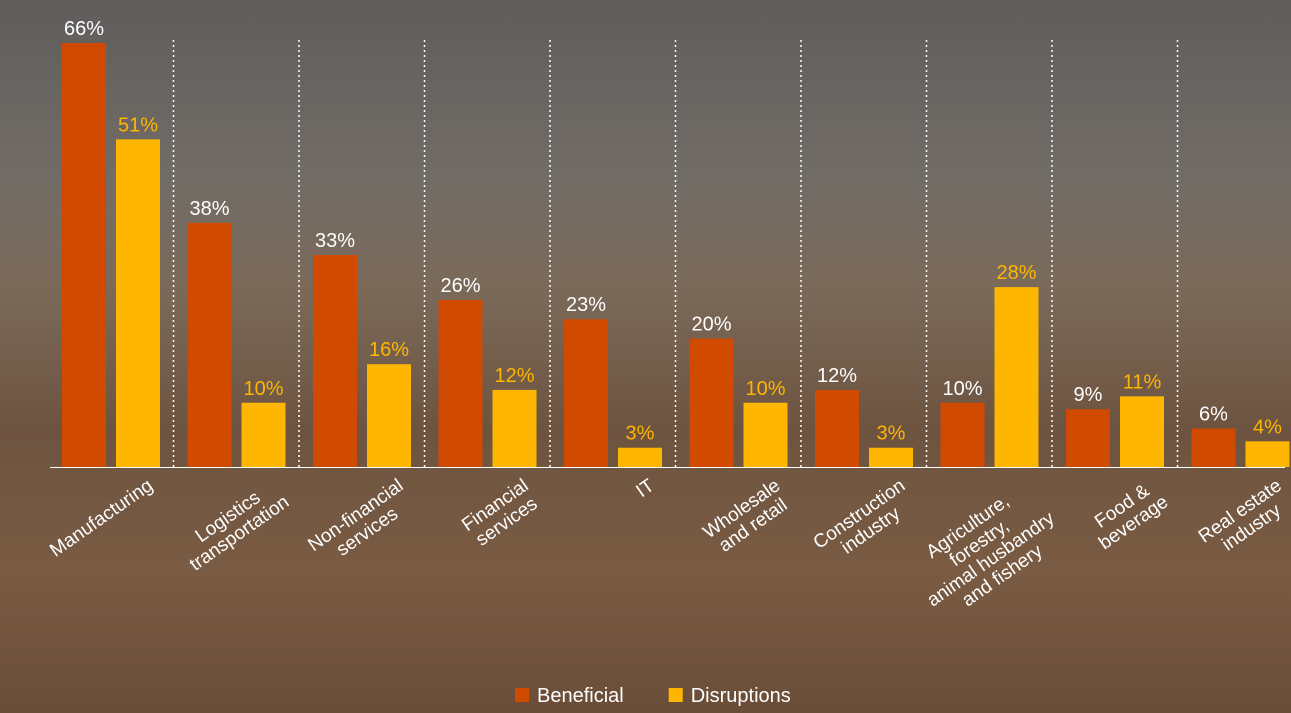  Describe the element at coordinates (1213, 414) in the screenshot. I see `value-label: 6%` at that location.